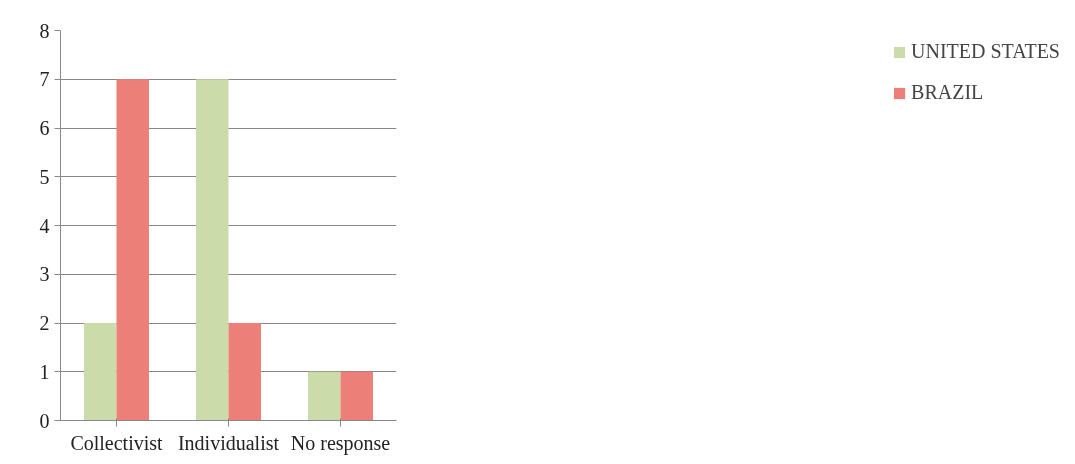  Describe the element at coordinates (44, 420) in the screenshot. I see `y-tick-label: 0` at that location.